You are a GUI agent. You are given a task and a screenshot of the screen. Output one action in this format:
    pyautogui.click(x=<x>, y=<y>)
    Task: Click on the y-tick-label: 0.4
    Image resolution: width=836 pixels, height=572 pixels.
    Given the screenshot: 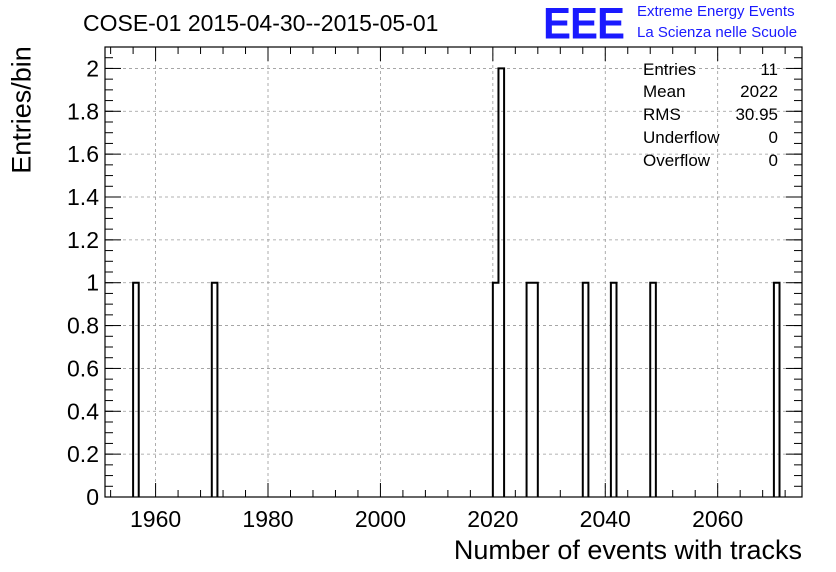 What is the action you would take?
    pyautogui.click(x=83, y=411)
    